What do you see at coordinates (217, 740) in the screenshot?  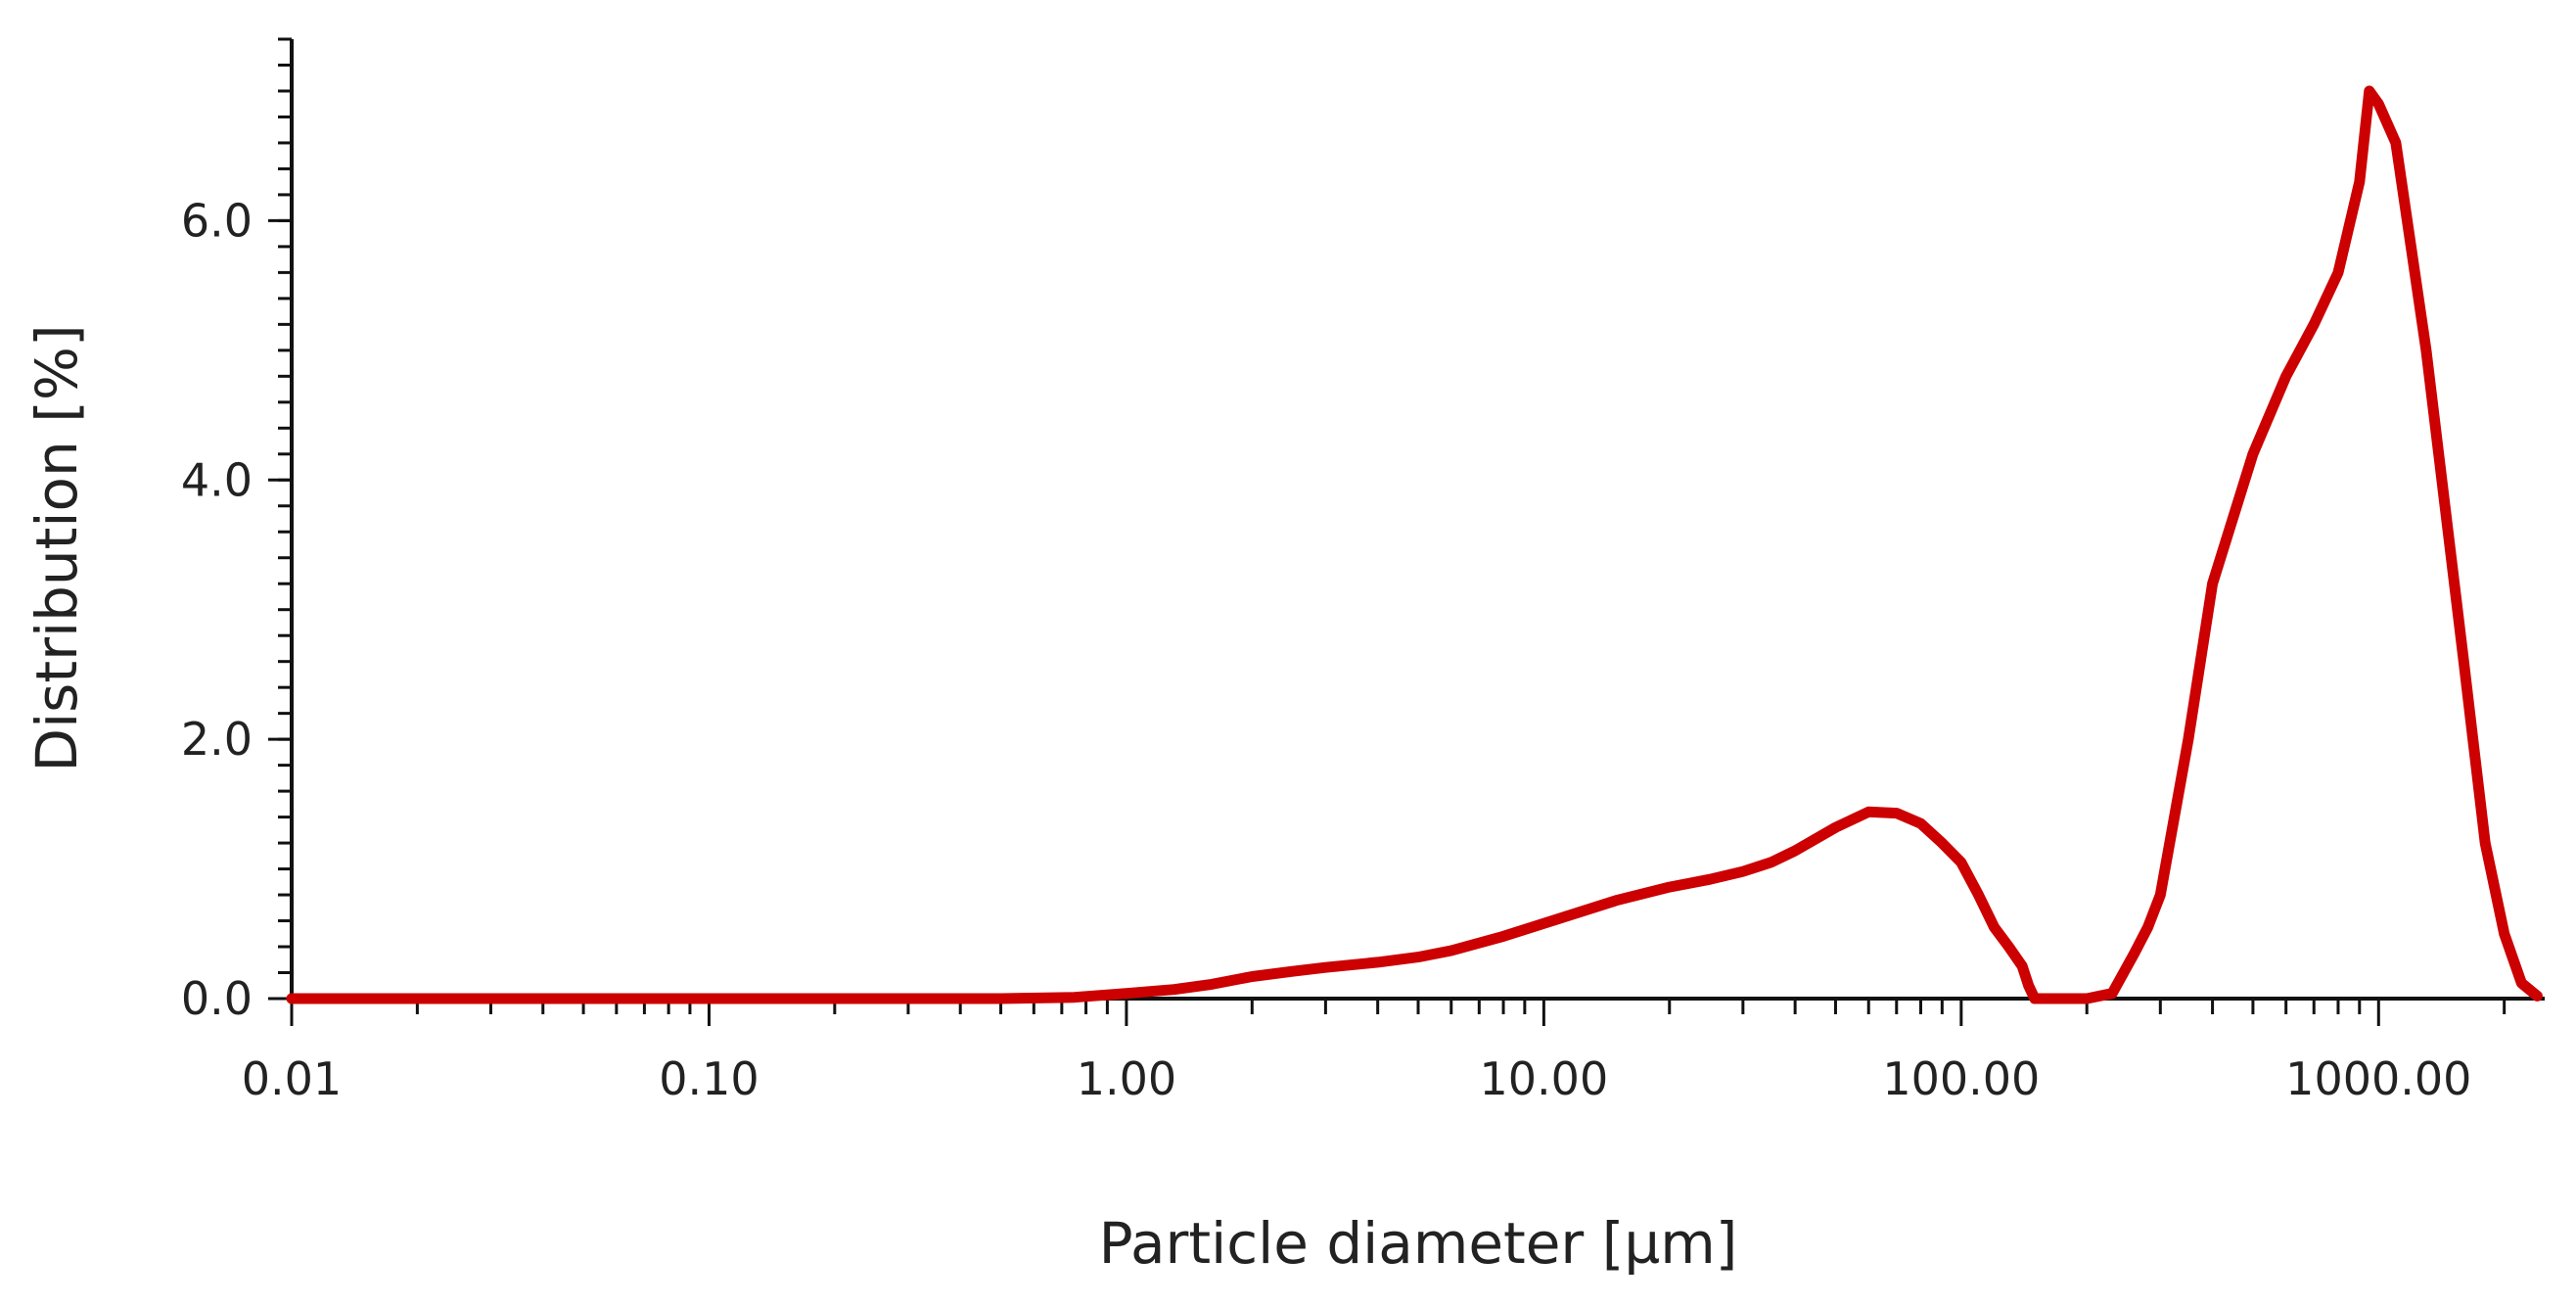 I see `y-tick-label: 2.0` at bounding box center [217, 740].